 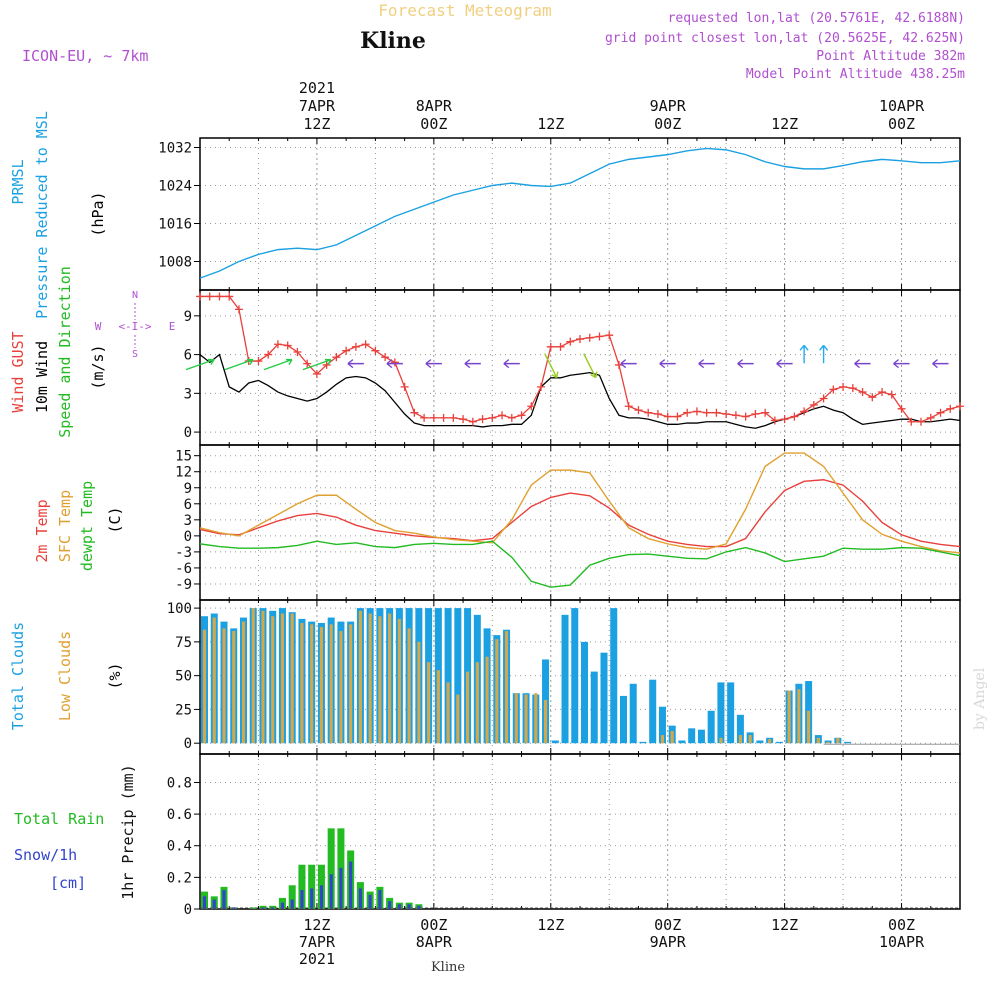 I want to click on top-time-label: 7APR, so click(x=317, y=106).